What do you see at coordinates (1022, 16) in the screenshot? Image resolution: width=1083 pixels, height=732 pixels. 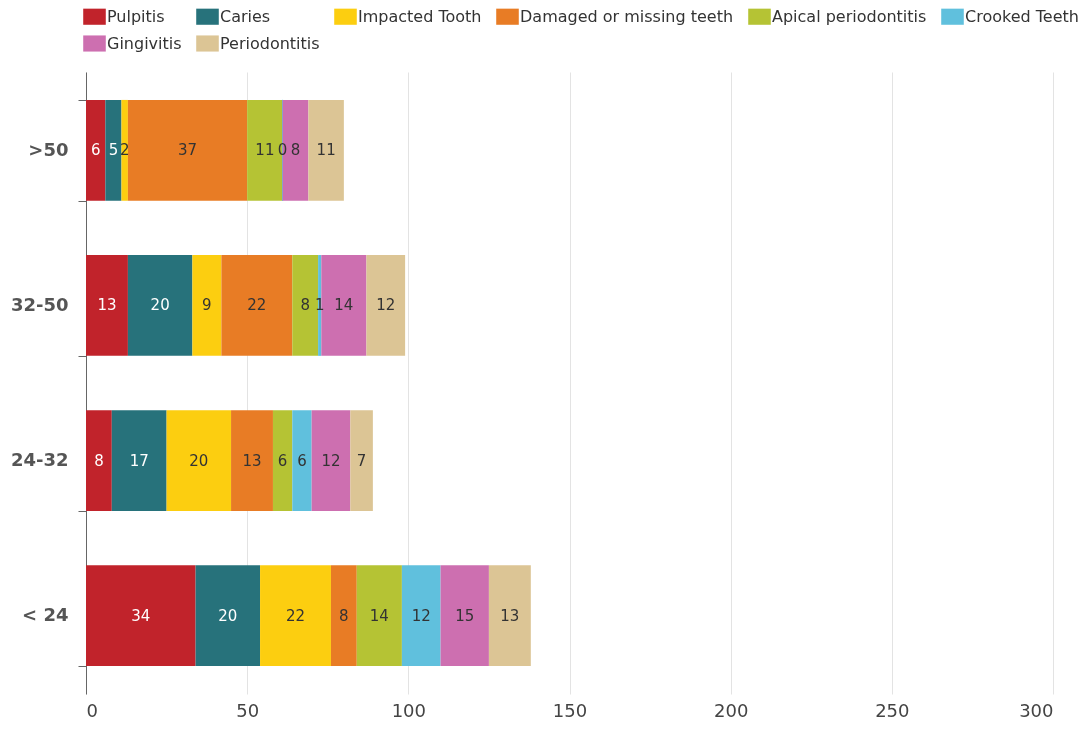 I see `legend-label: Crooked Teeth` at bounding box center [1022, 16].